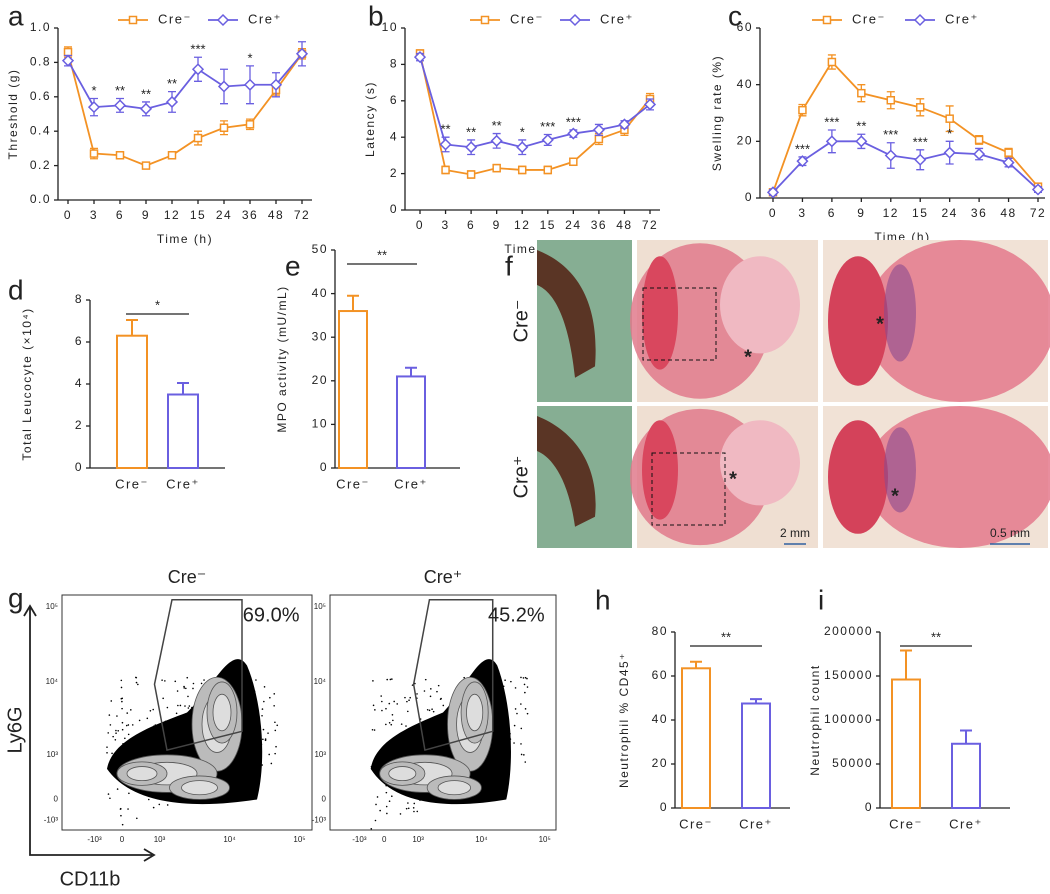  What do you see at coordinates (660, 470) in the screenshot?
I see `bone` at bounding box center [660, 470].